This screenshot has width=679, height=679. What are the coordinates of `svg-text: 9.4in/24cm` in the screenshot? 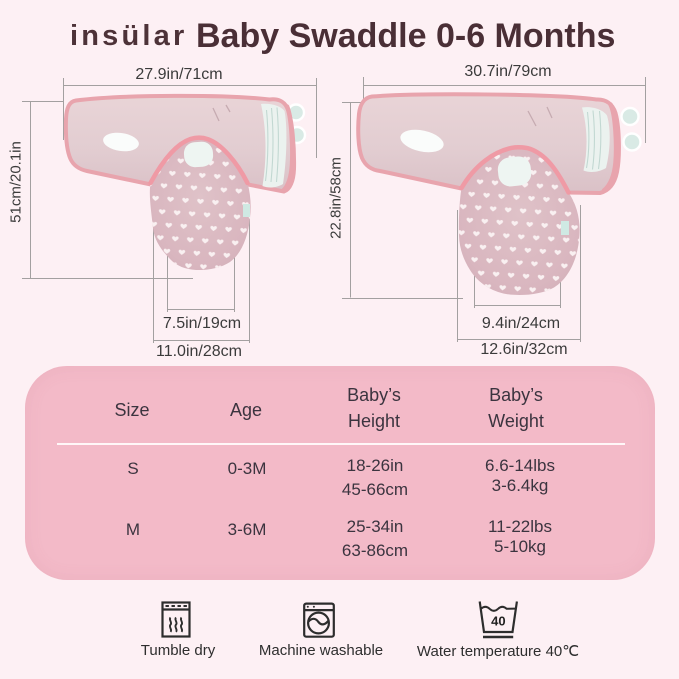 It's located at (521, 323).